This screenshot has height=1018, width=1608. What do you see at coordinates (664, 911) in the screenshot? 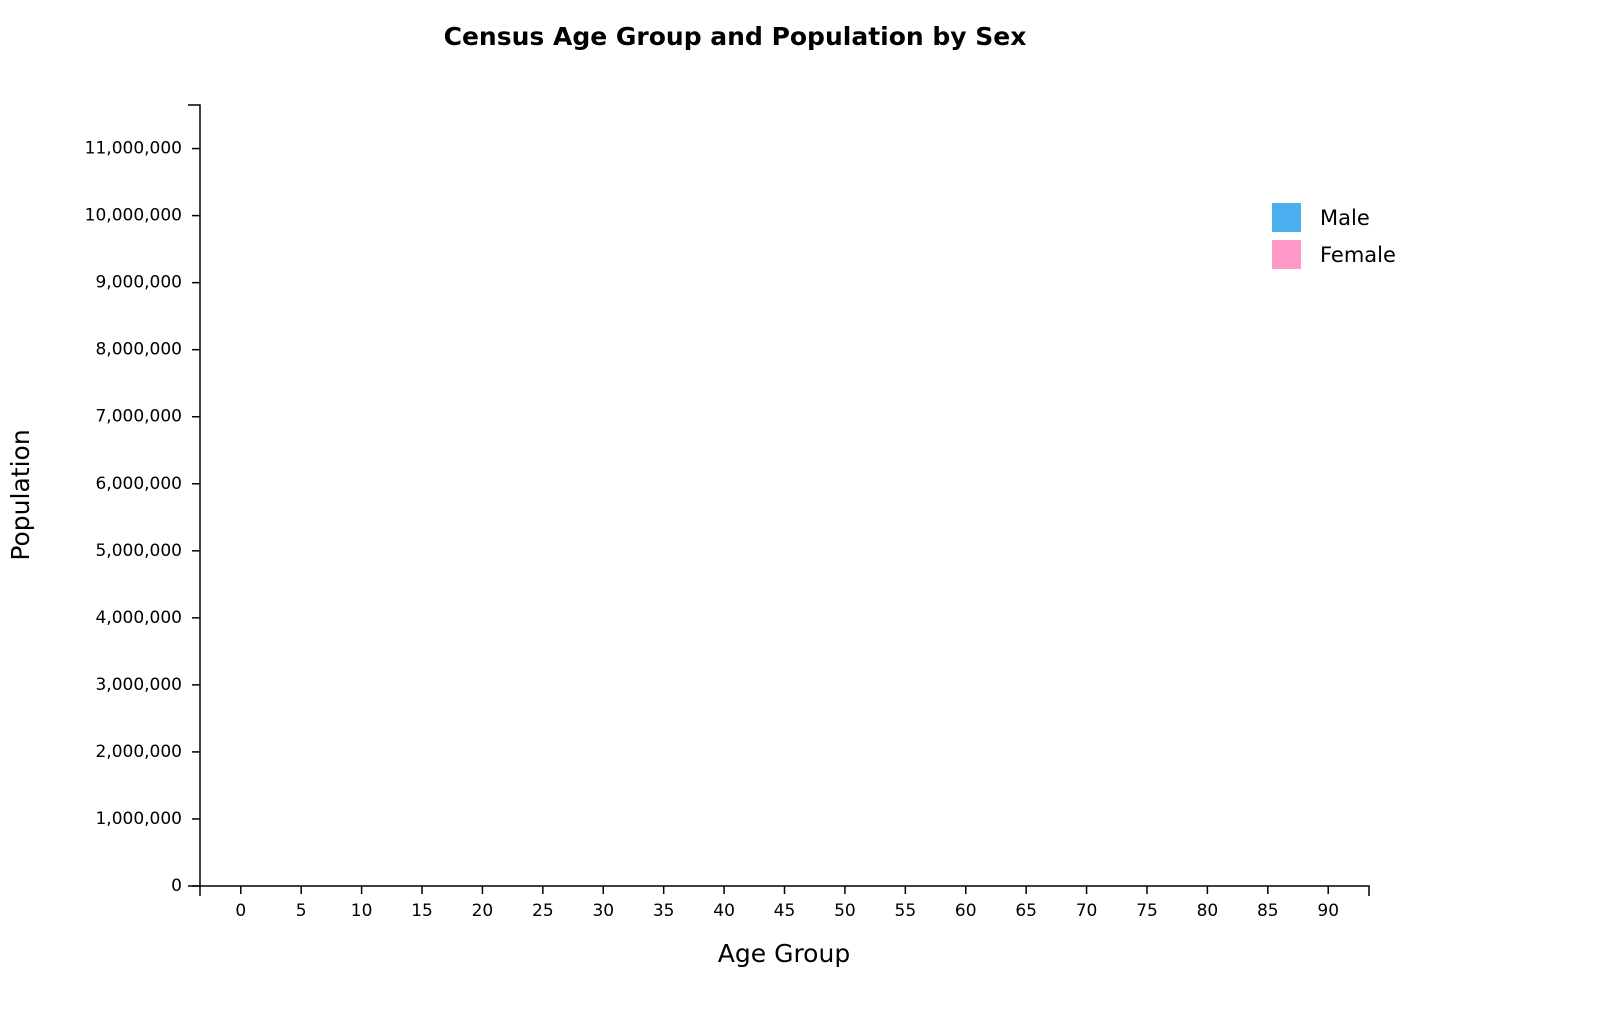
I see `x-tick-label: 35` at bounding box center [664, 911].